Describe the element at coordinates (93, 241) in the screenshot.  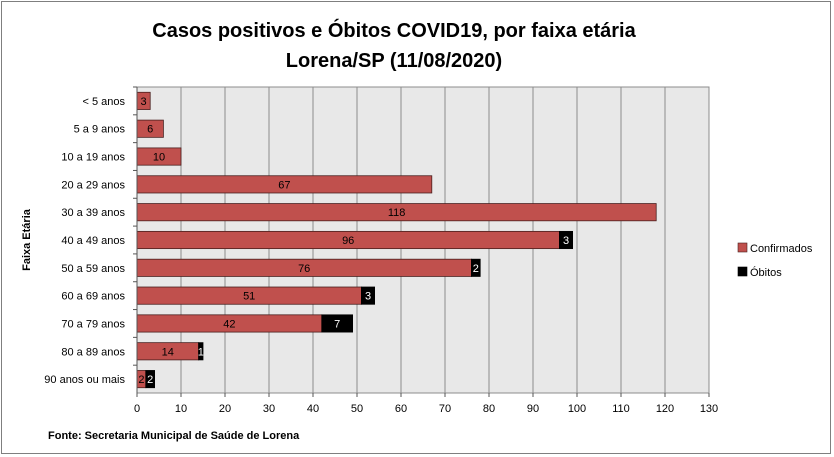
I see `y-tick-label: 40 a 49 anos` at that location.